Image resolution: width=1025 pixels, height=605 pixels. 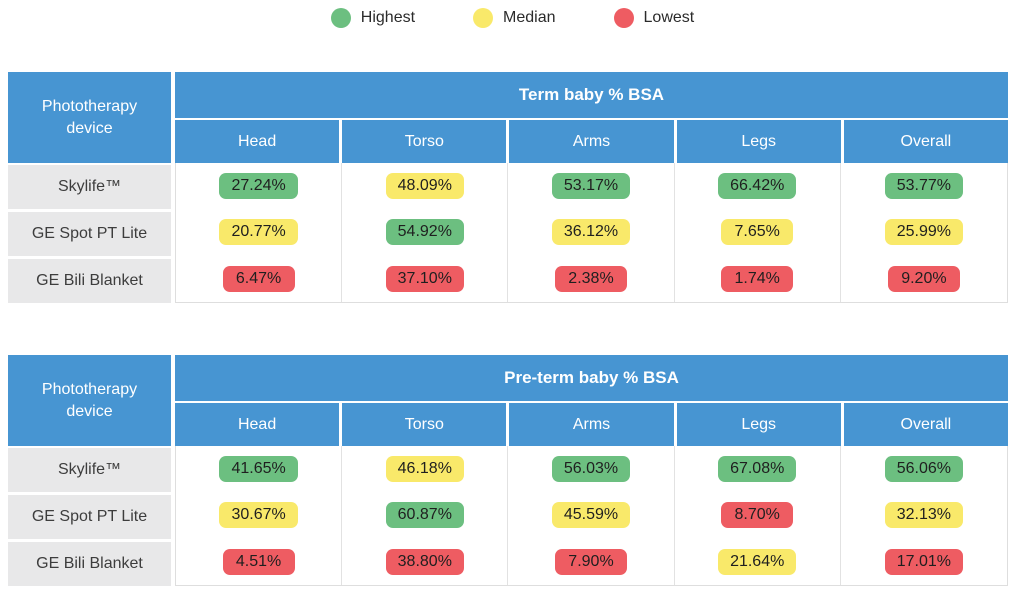 I want to click on preterm-table-title: Pre-term baby % BSA, so click(x=591, y=378).